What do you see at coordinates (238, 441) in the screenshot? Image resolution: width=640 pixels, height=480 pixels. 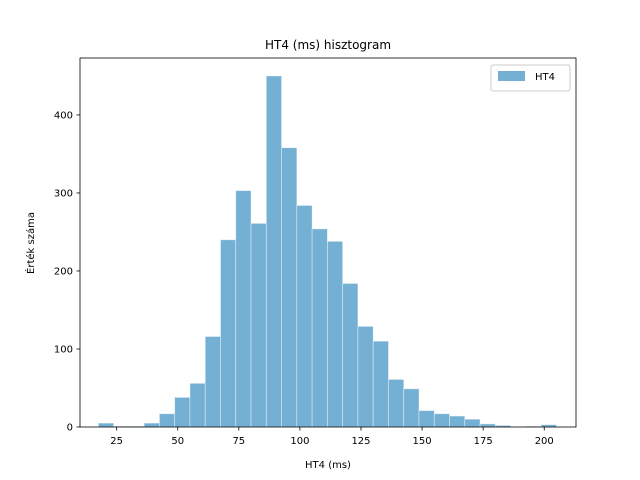 I see `x-tick-label: 75` at bounding box center [238, 441].